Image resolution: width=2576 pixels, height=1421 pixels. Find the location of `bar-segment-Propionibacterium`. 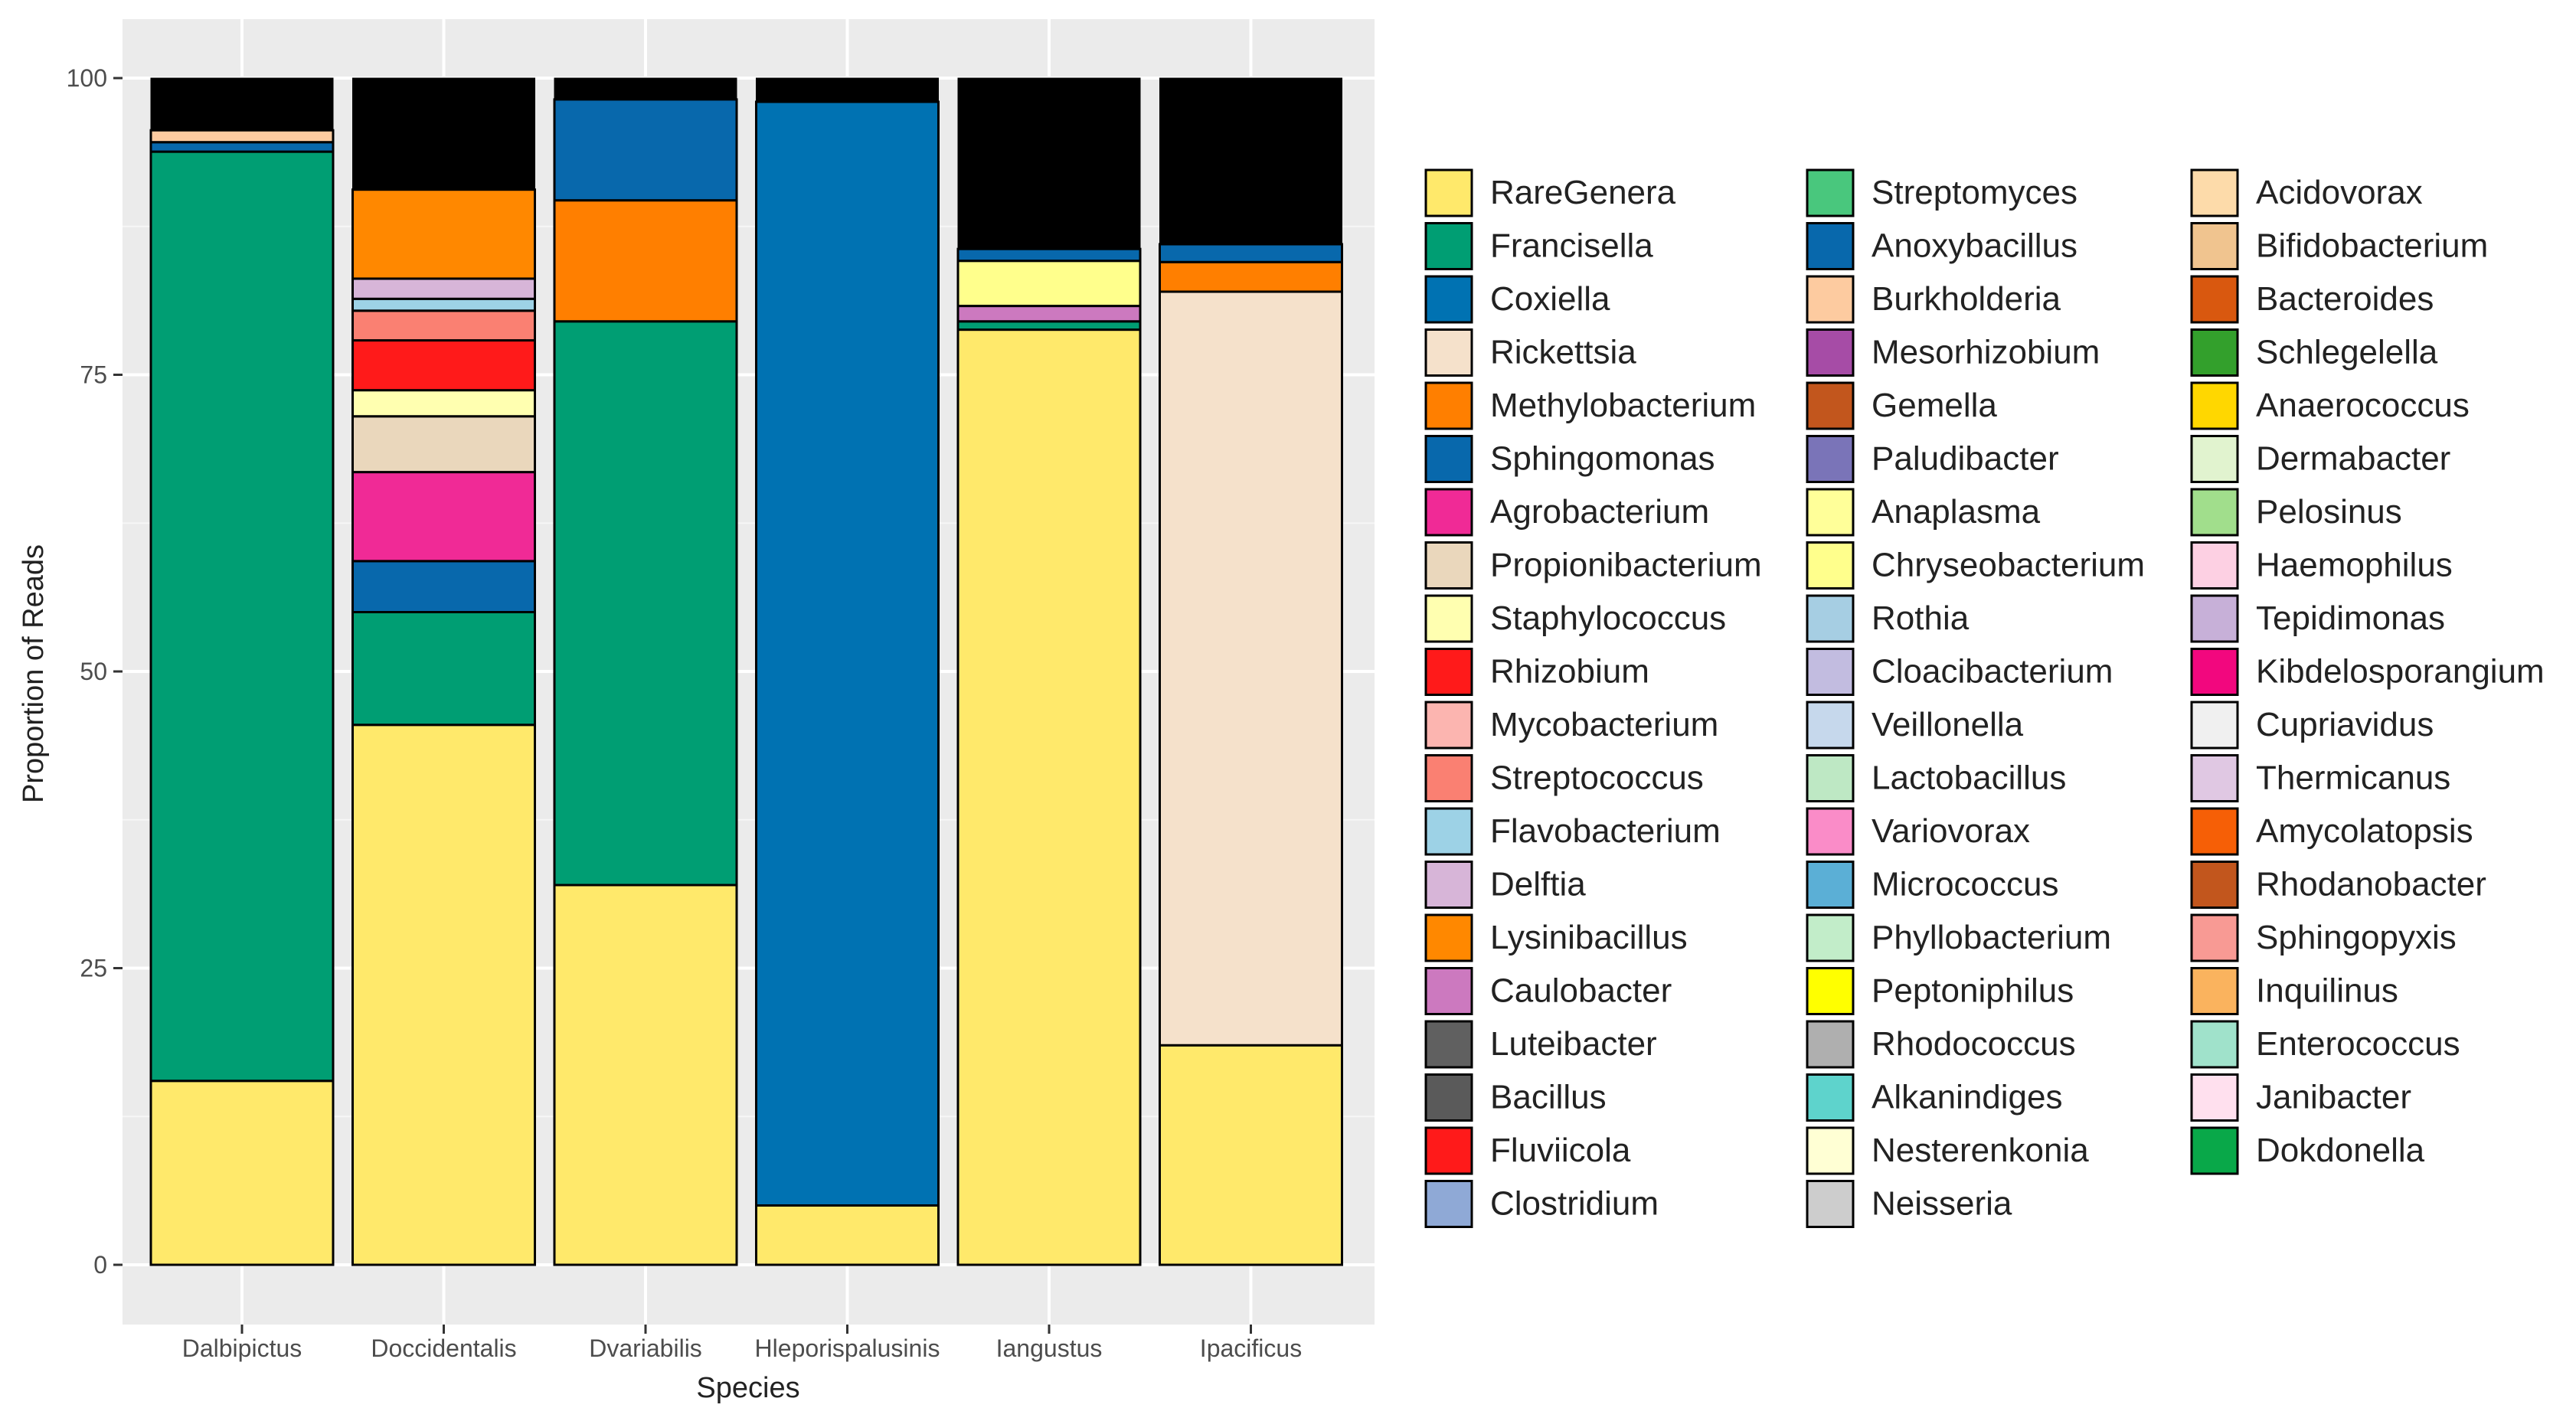

bar-segment-Propionibacterium is located at coordinates (443, 444).